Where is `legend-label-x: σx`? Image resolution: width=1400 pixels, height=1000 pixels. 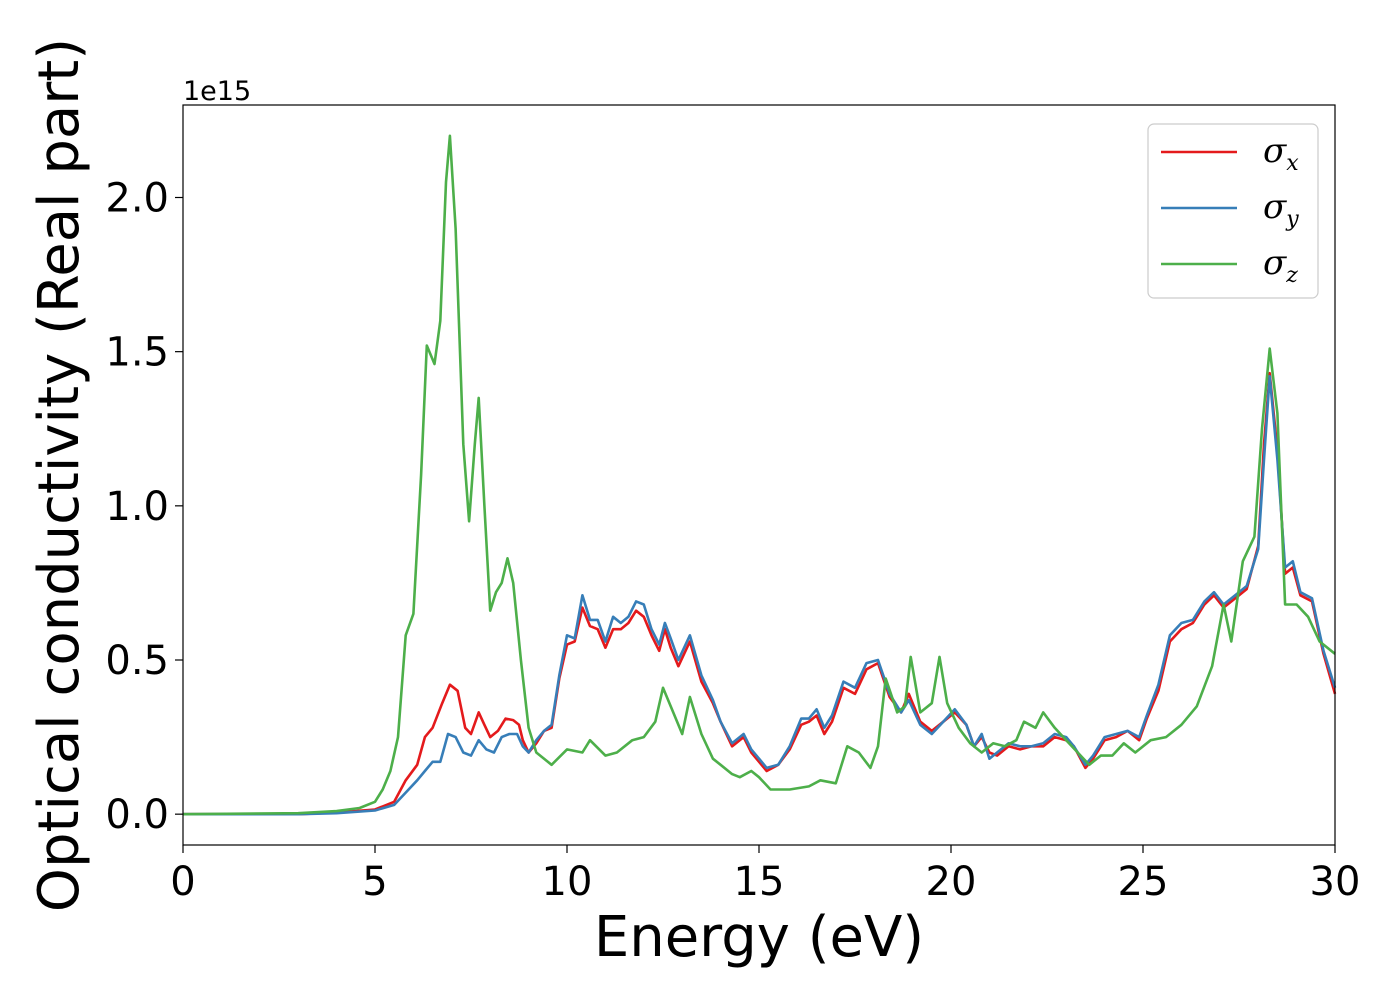
legend-label-x: σx is located at coordinates (1281, 153).